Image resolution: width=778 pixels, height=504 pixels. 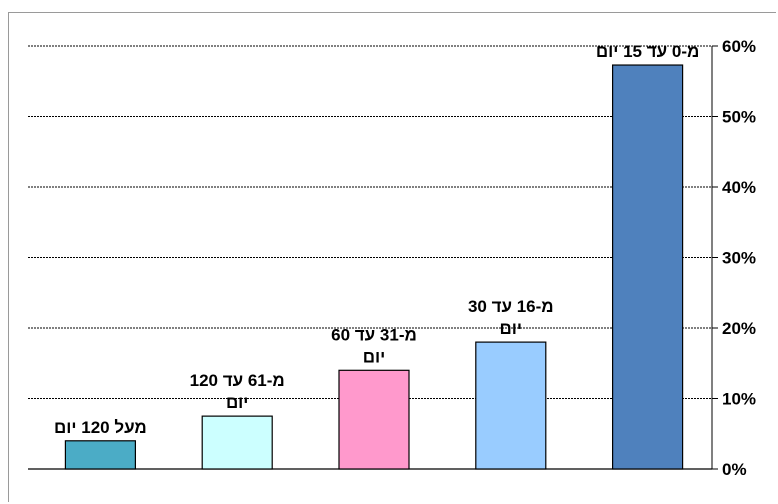 What do you see at coordinates (511, 306) in the screenshot?
I see `bar-label-4: מ-16 עד 30` at bounding box center [511, 306].